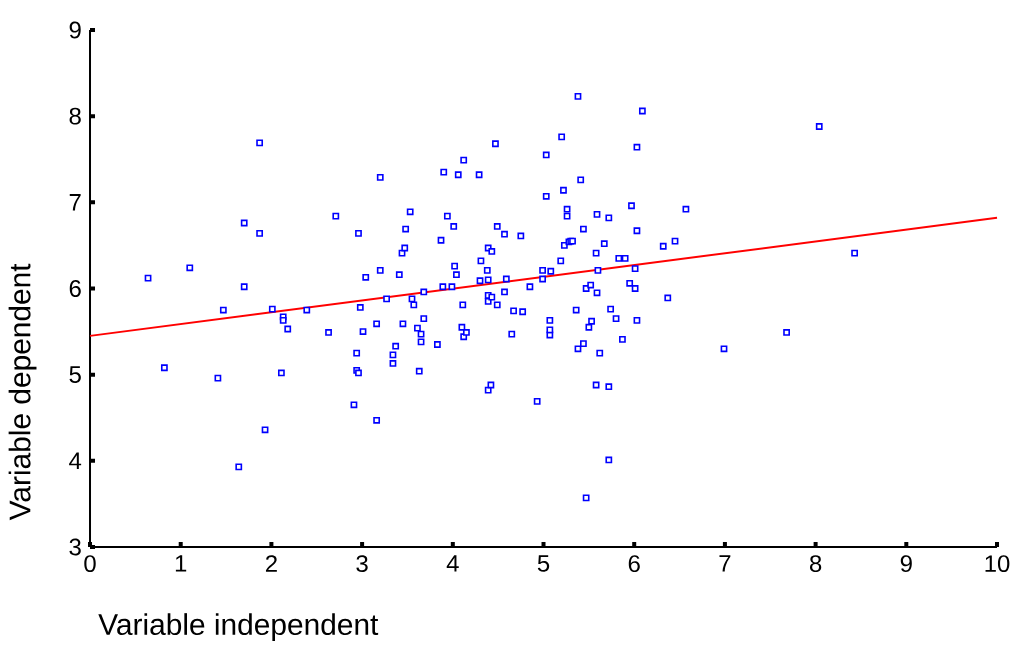 The height and width of the screenshot is (648, 1023). Describe the element at coordinates (238, 627) in the screenshot. I see `x-axis-title: Variable independent` at that location.